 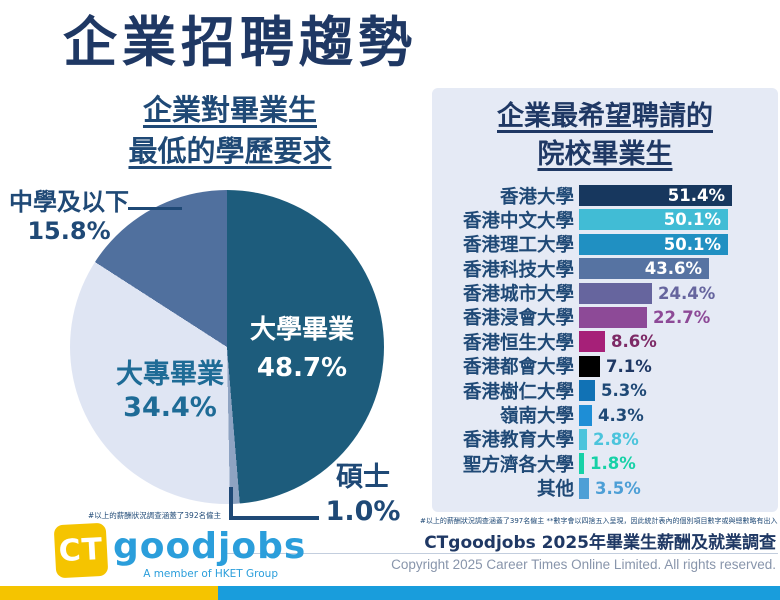 I want to click on bar-value: 43.6%, so click(x=673, y=269).